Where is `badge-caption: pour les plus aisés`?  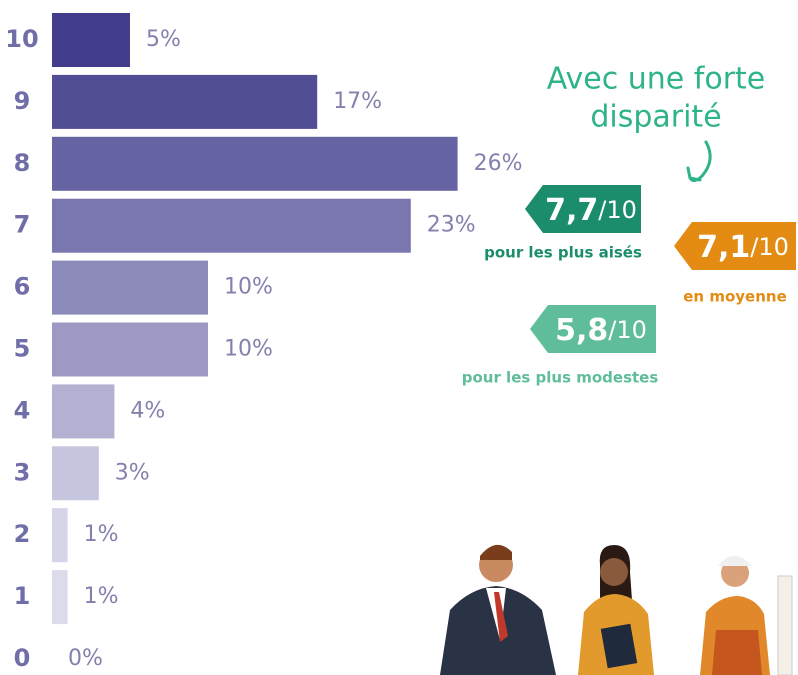 badge-caption: pour les plus aisés is located at coordinates (563, 253).